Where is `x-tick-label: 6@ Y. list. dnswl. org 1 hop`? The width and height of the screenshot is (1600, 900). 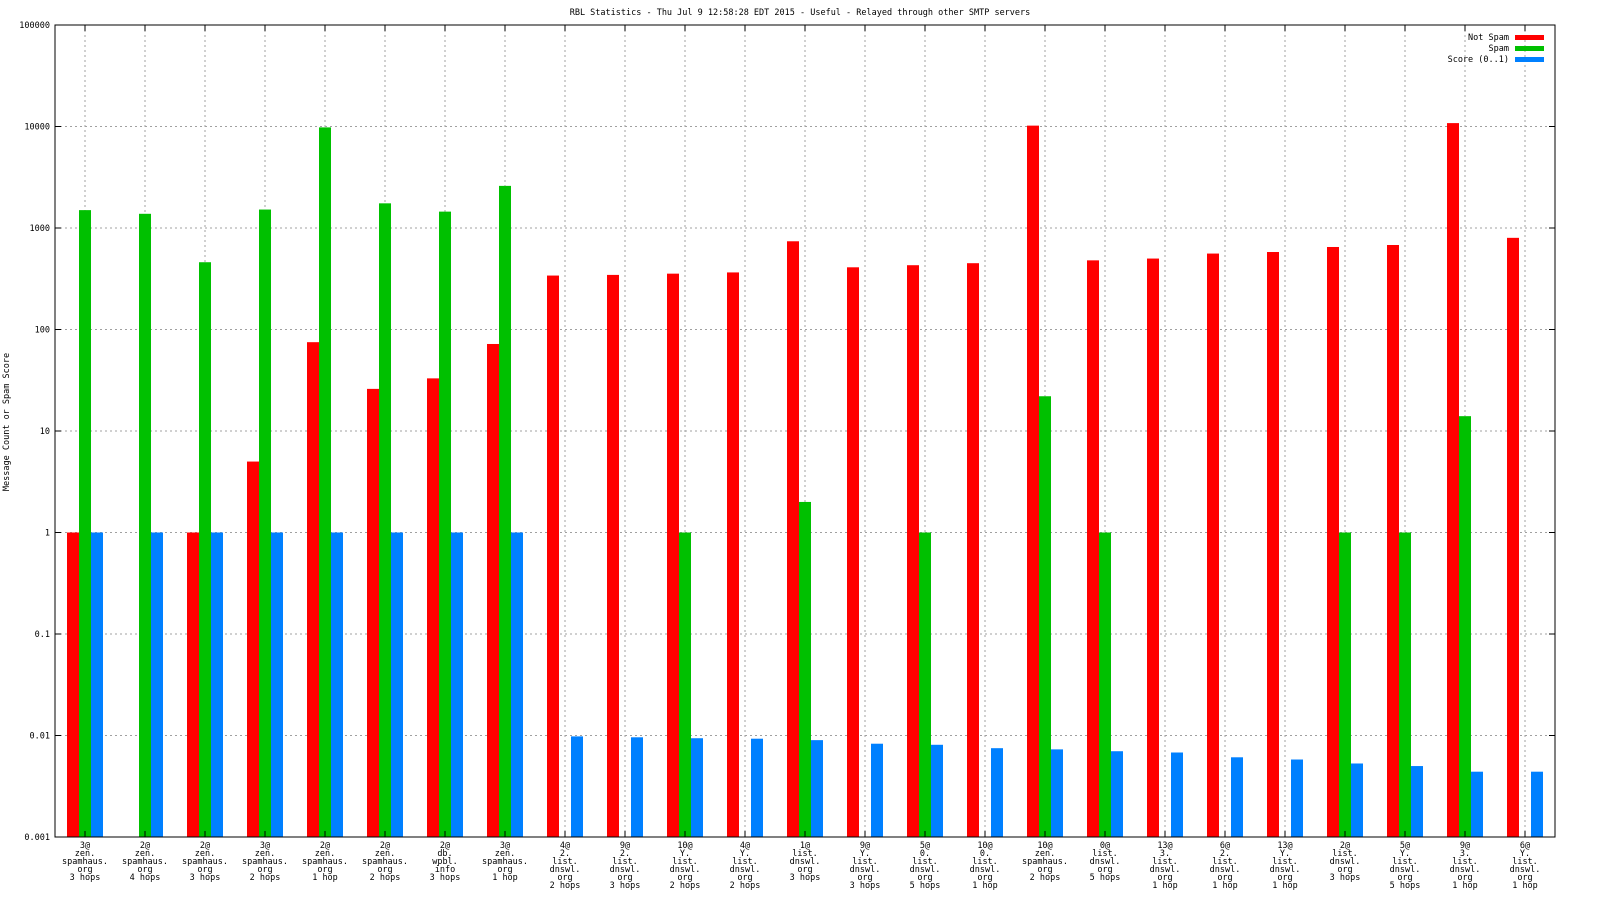
x-tick-label: 6@ Y. list. dnswl. org 1 hop is located at coordinates (1525, 866).